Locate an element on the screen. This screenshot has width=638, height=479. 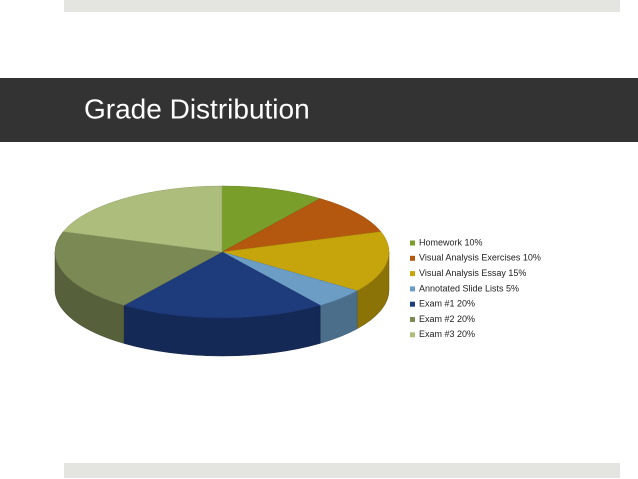
pie-tops is located at coordinates (222, 252).